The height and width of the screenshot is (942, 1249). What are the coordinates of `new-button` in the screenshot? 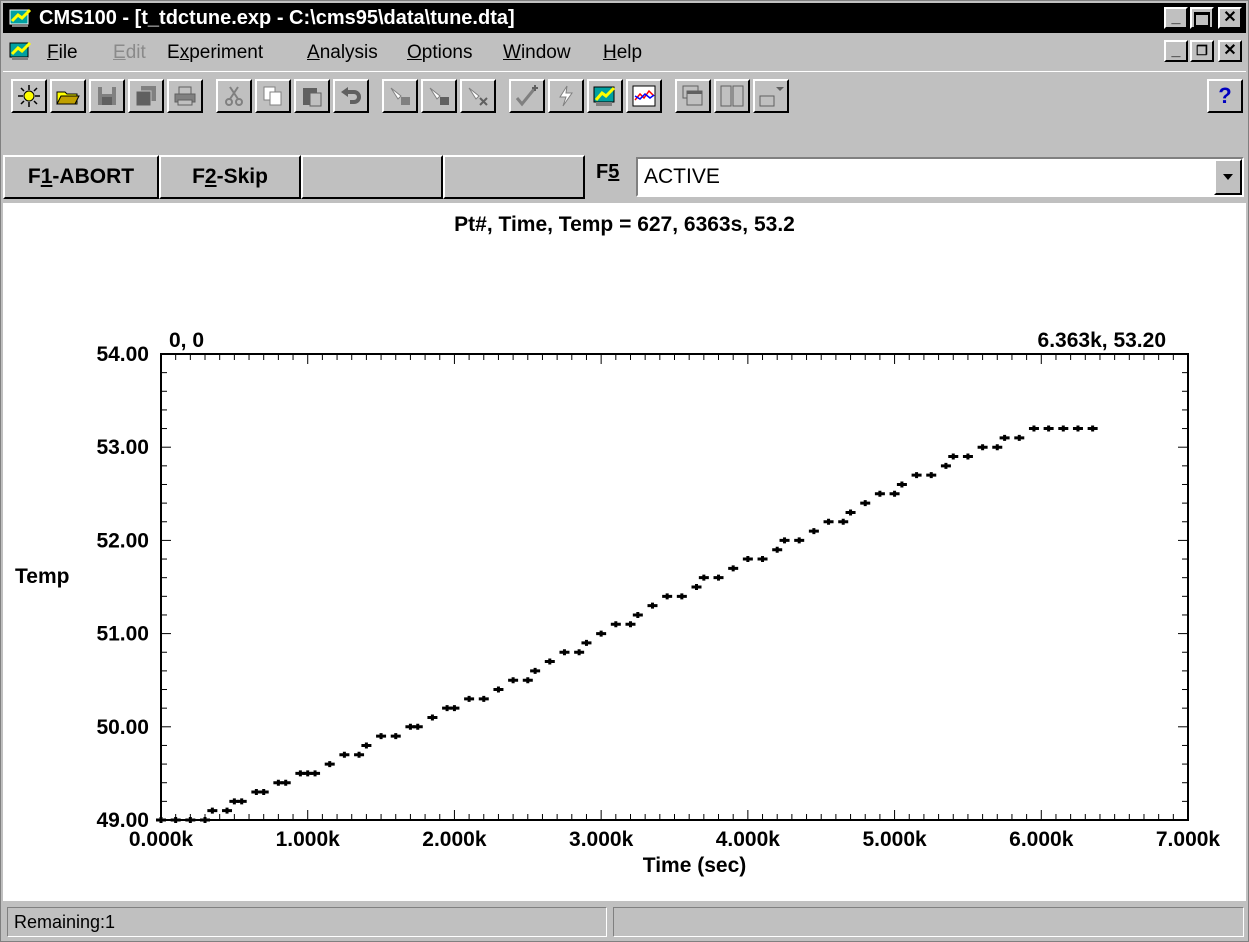 It's located at (29, 96).